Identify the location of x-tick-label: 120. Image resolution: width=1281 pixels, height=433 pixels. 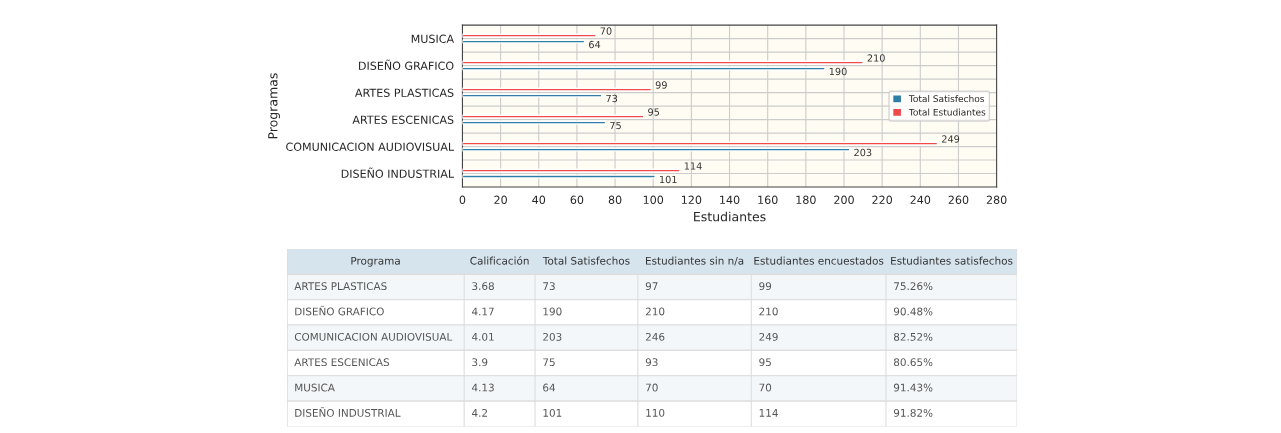
(691, 199).